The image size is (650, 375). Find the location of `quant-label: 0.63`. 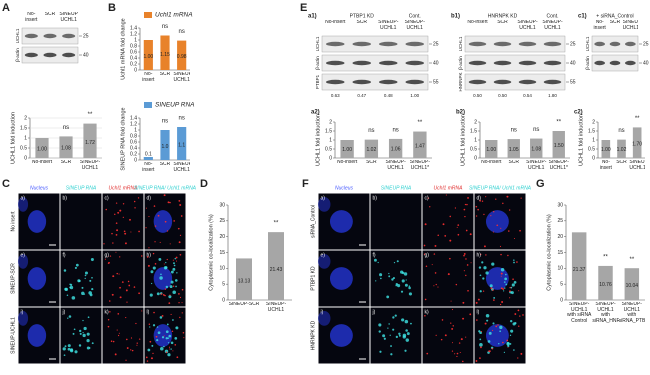

quant-label: 0.63 is located at coordinates (335, 95).